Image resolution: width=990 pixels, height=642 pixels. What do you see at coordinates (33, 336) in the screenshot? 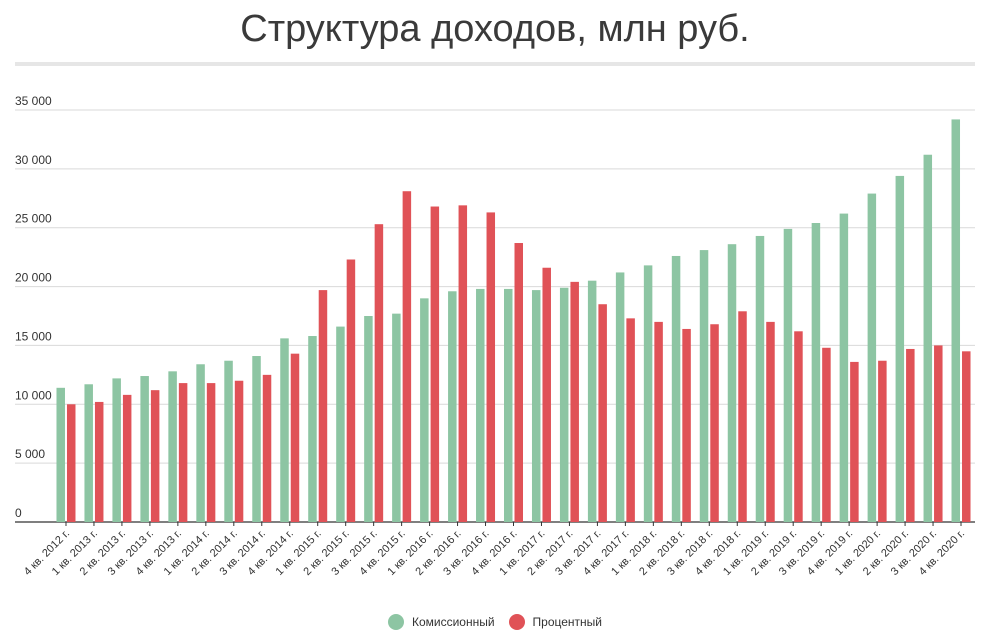
I see `y-tick-label: 15 000` at bounding box center [33, 336].